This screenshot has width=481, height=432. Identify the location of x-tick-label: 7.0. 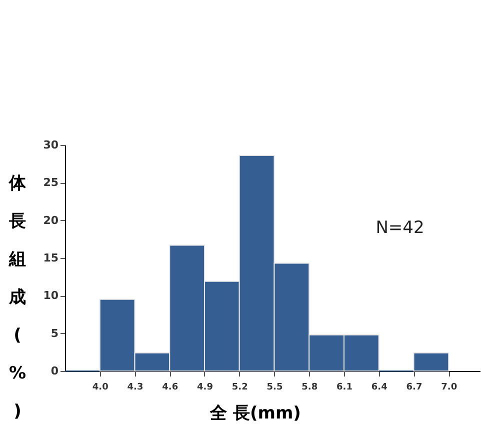
(449, 387).